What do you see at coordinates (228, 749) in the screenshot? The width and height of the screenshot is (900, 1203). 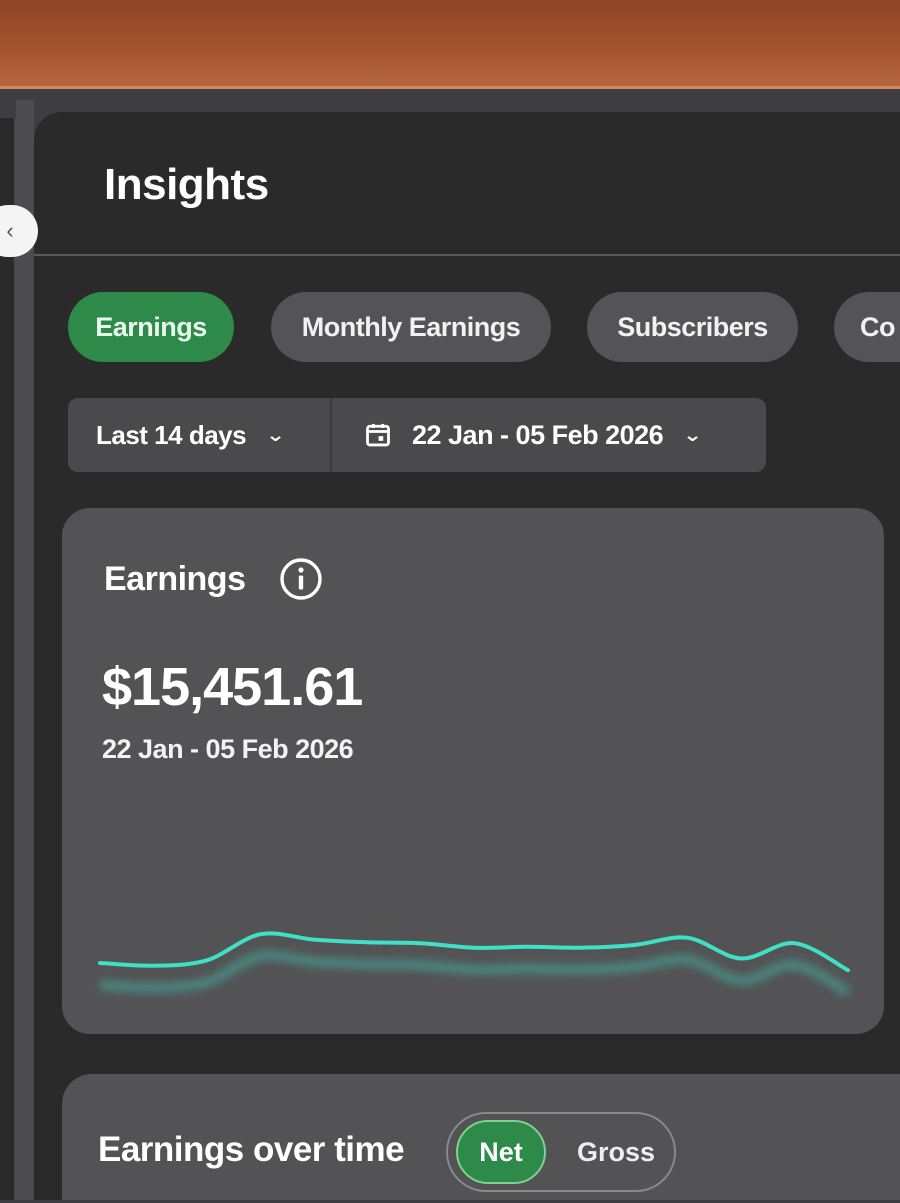 I see `earnings-period: 22 Jan - 05 Feb 2026` at bounding box center [228, 749].